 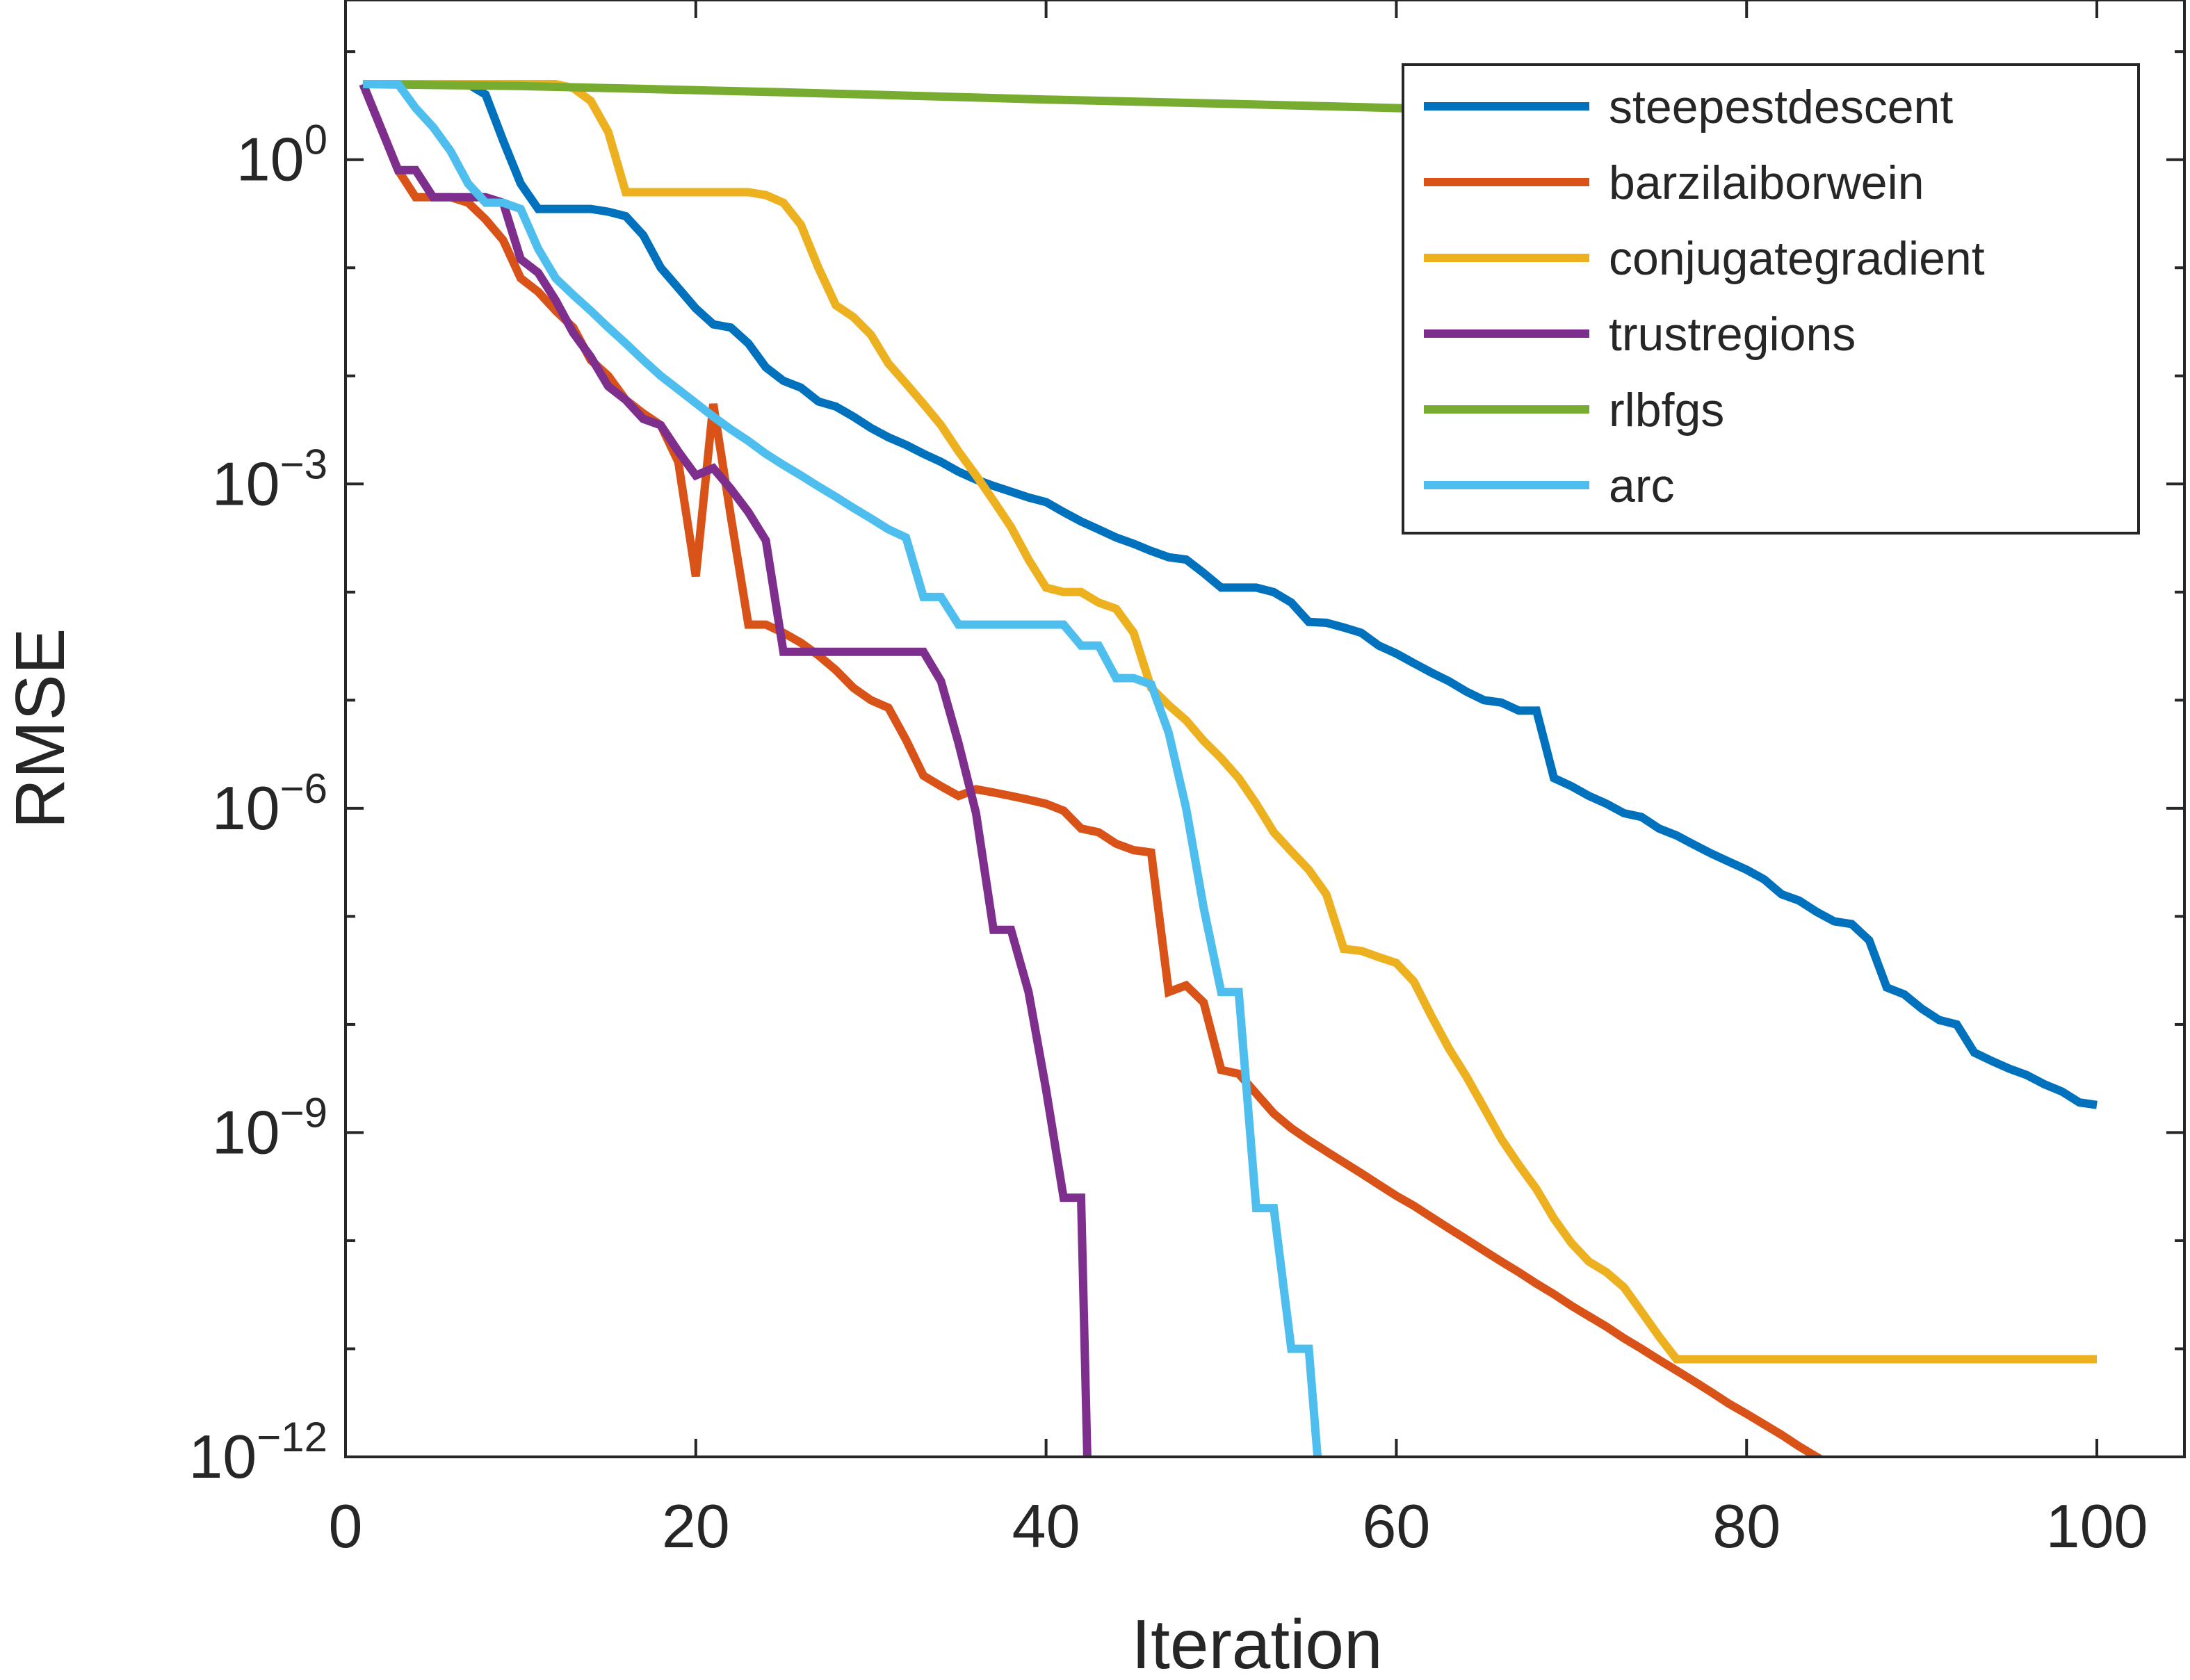 I want to click on series-line-rlbfgs, so click(x=915, y=97).